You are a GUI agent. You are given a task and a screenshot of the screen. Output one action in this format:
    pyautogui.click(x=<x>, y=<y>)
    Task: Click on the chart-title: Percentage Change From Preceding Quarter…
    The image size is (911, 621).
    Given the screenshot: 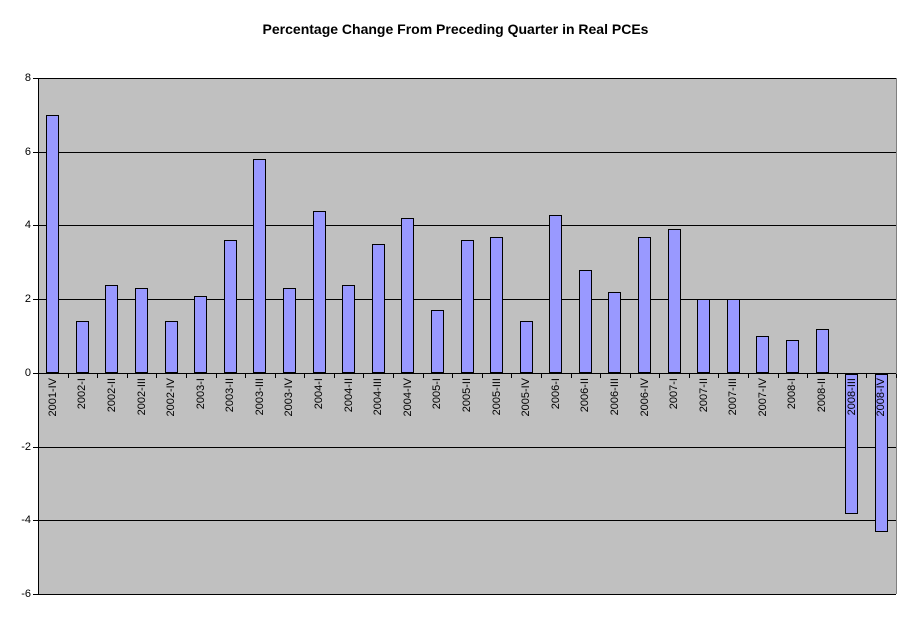 What is the action you would take?
    pyautogui.click(x=455, y=29)
    